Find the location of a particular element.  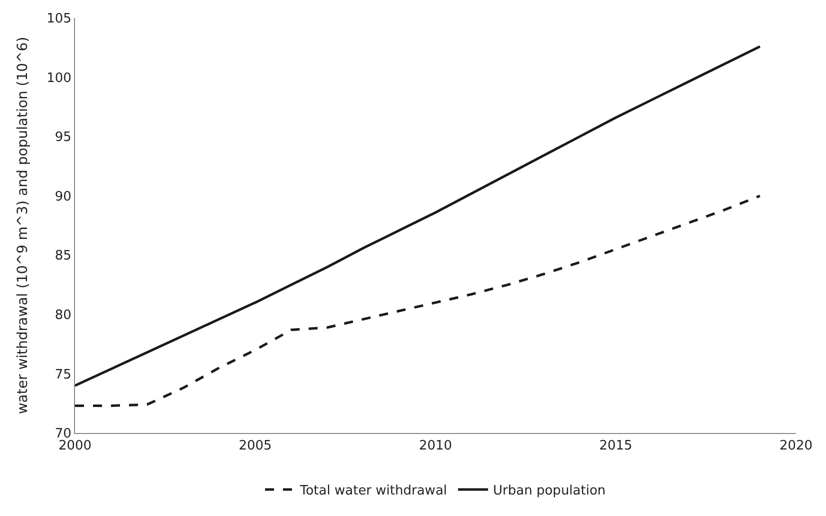

x-tick-label: 2005 is located at coordinates (255, 446).